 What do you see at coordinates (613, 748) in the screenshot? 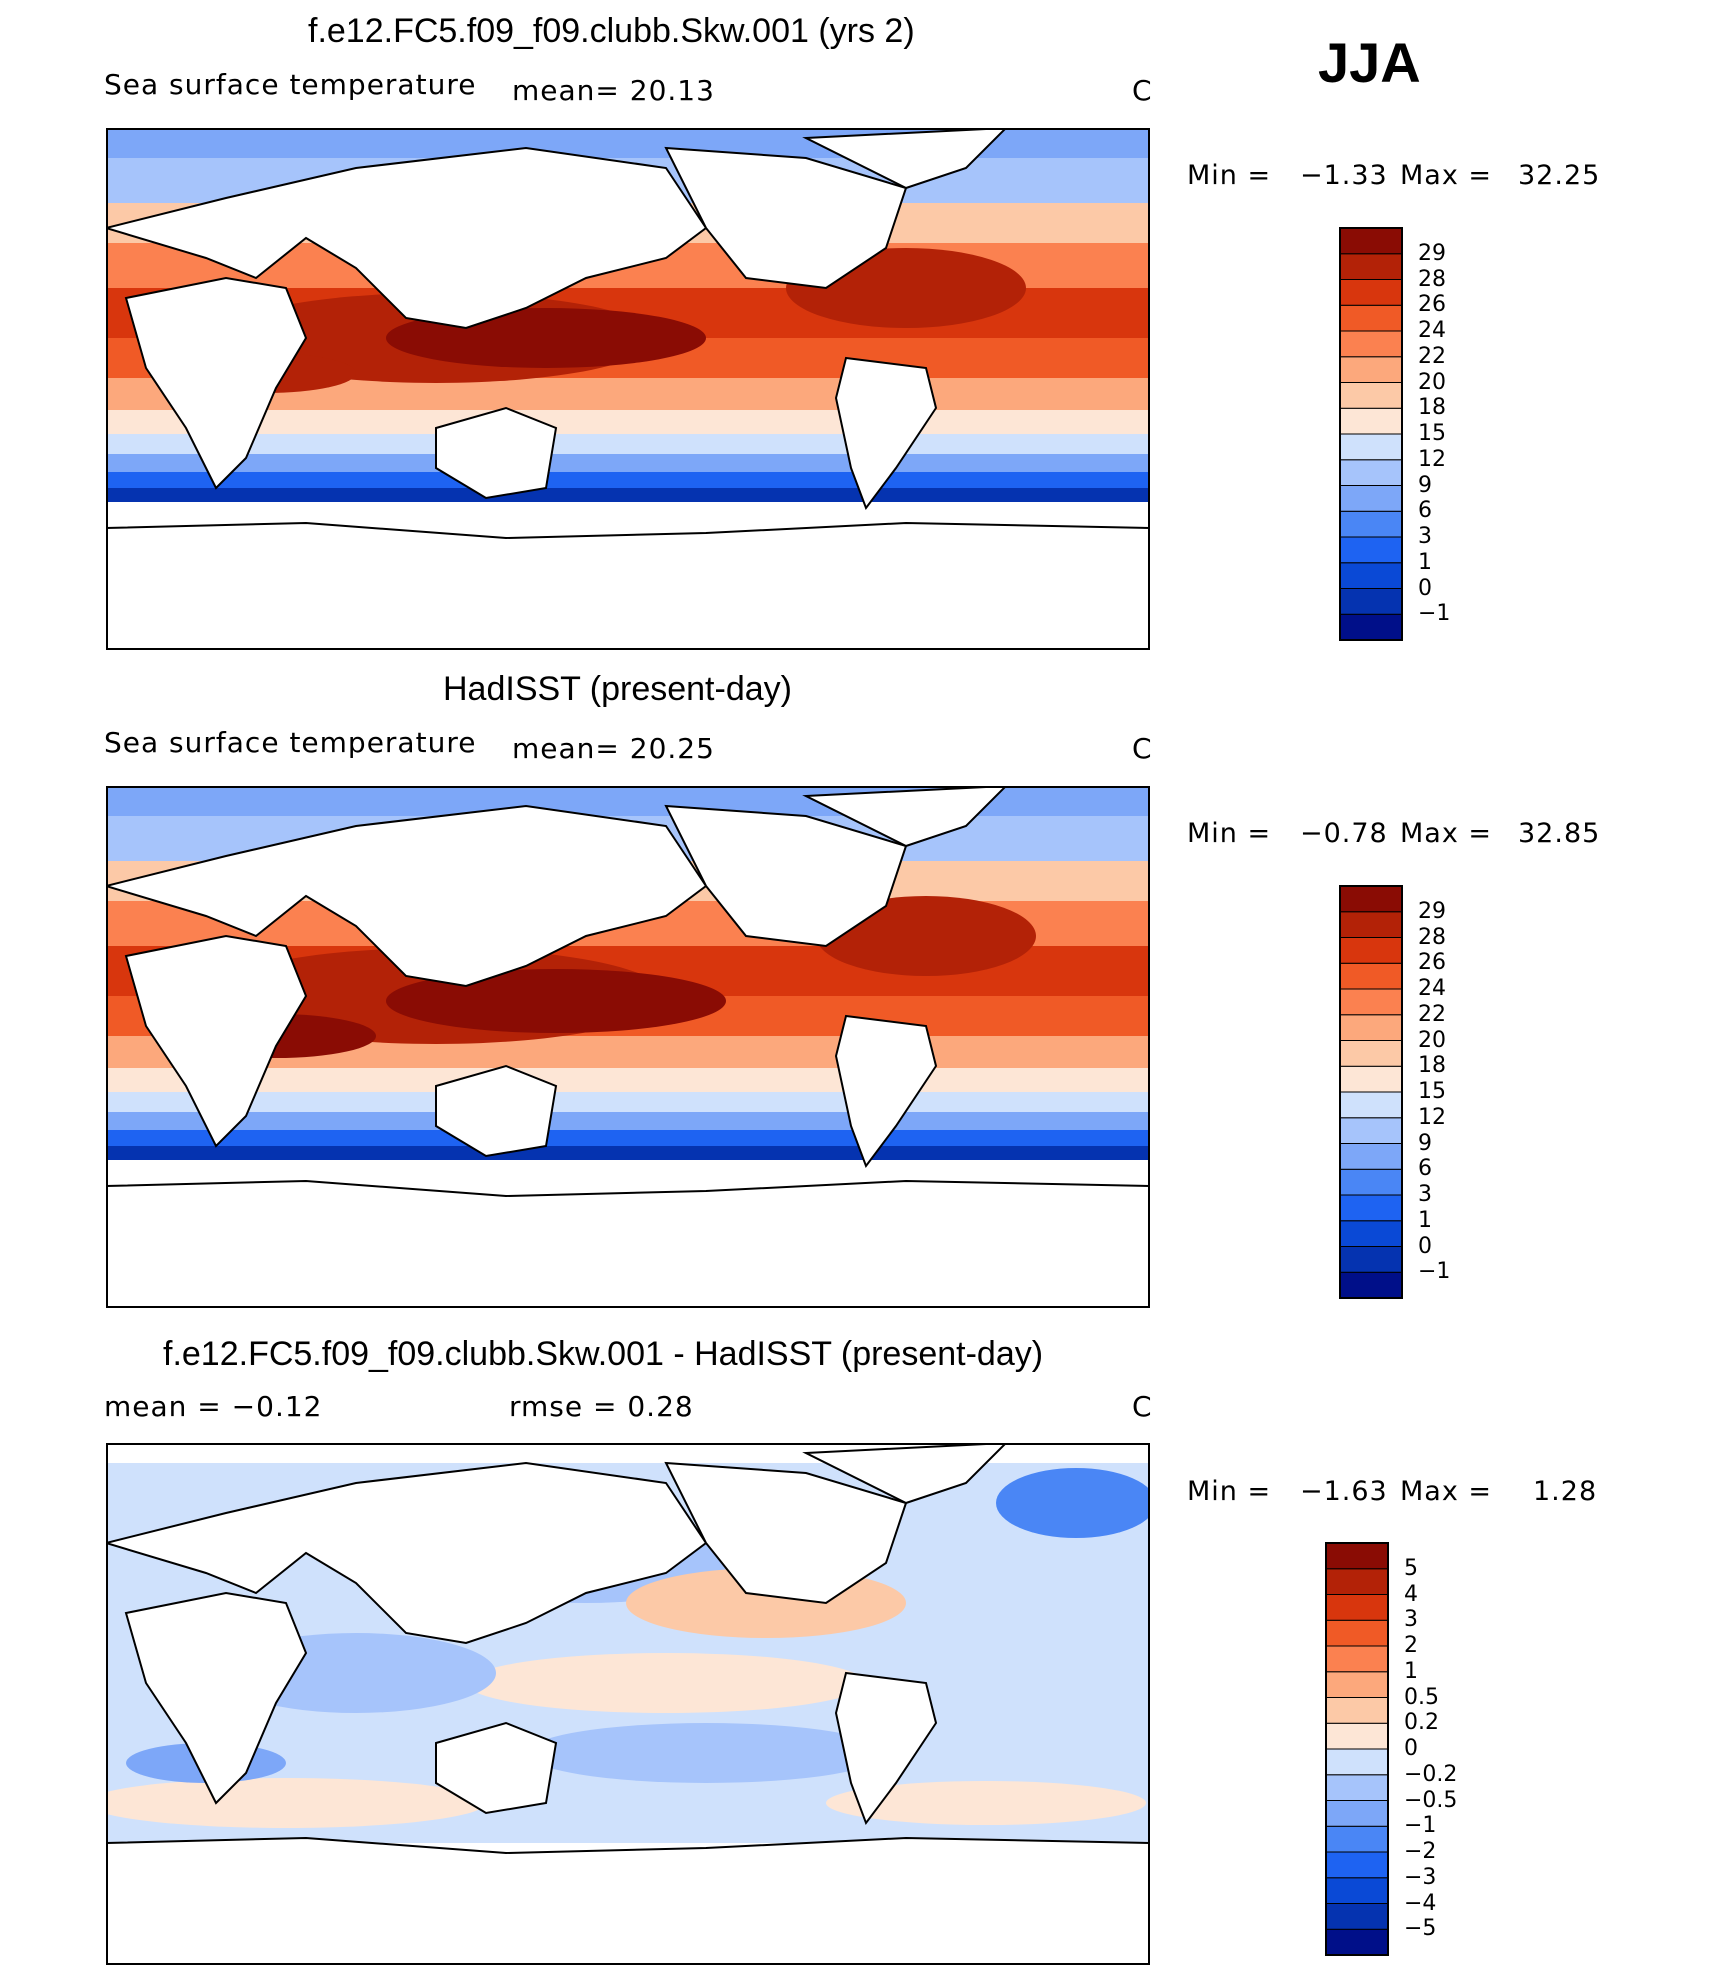
I see `panel2-mean: mean= 20.25` at bounding box center [613, 748].